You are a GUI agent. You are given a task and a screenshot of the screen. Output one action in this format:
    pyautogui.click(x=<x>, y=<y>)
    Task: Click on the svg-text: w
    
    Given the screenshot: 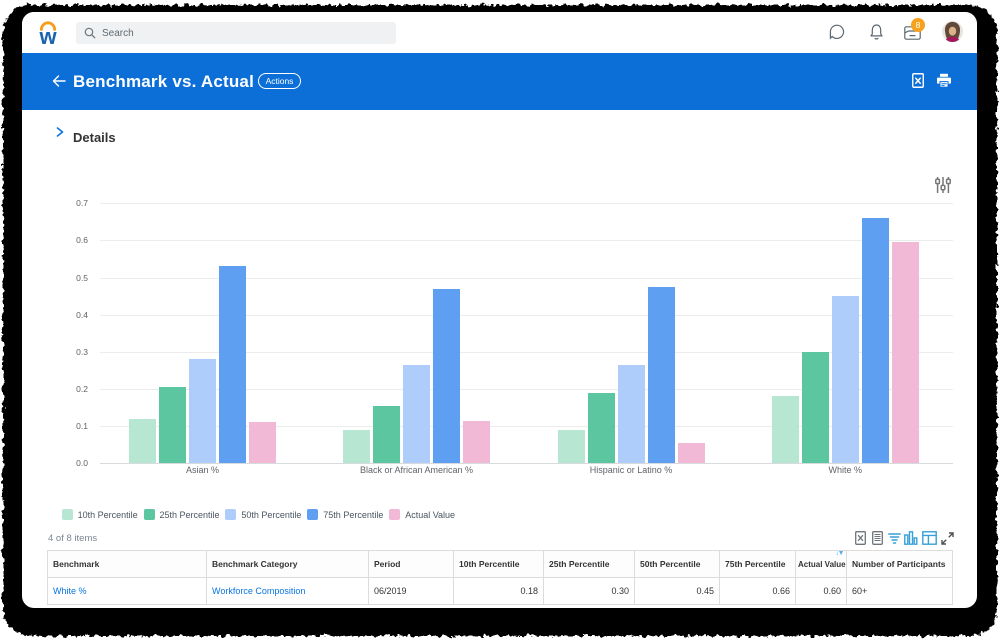 What is the action you would take?
    pyautogui.click(x=47, y=35)
    